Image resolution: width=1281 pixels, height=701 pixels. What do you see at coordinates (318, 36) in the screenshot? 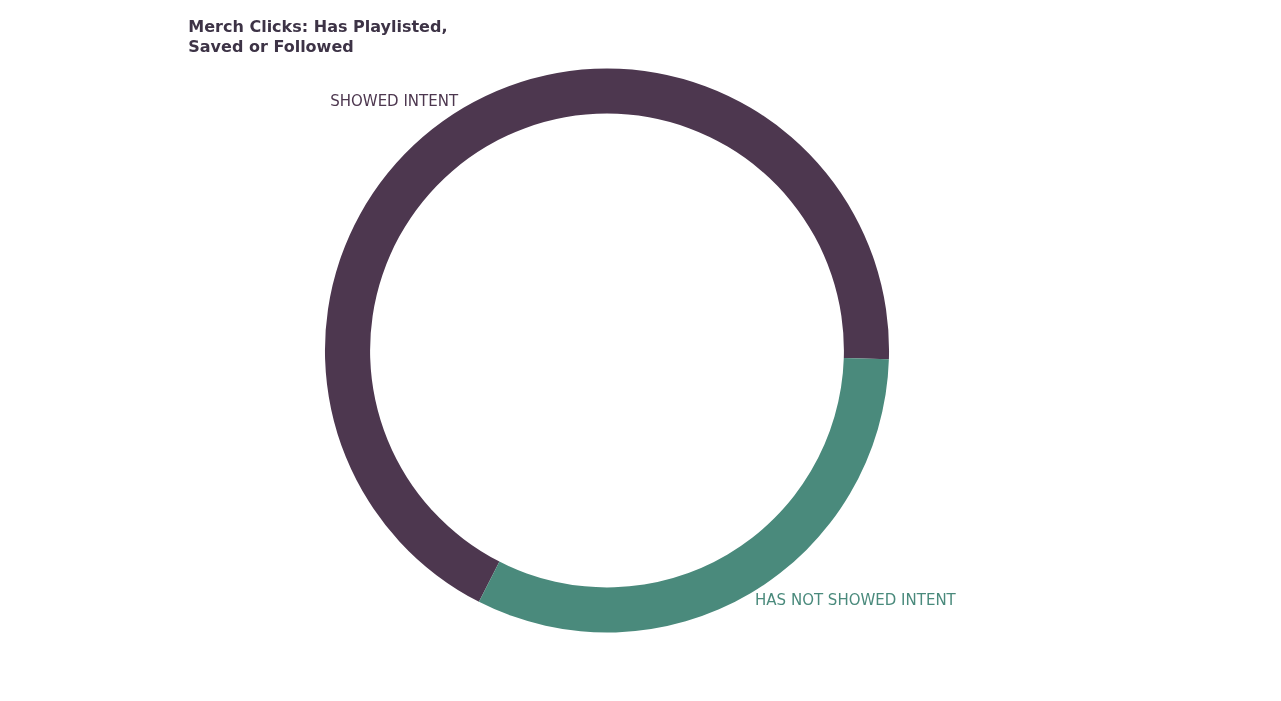
I see `chart-title: Merch Clicks: Has Playlisted, Saved or Followed` at bounding box center [318, 36].